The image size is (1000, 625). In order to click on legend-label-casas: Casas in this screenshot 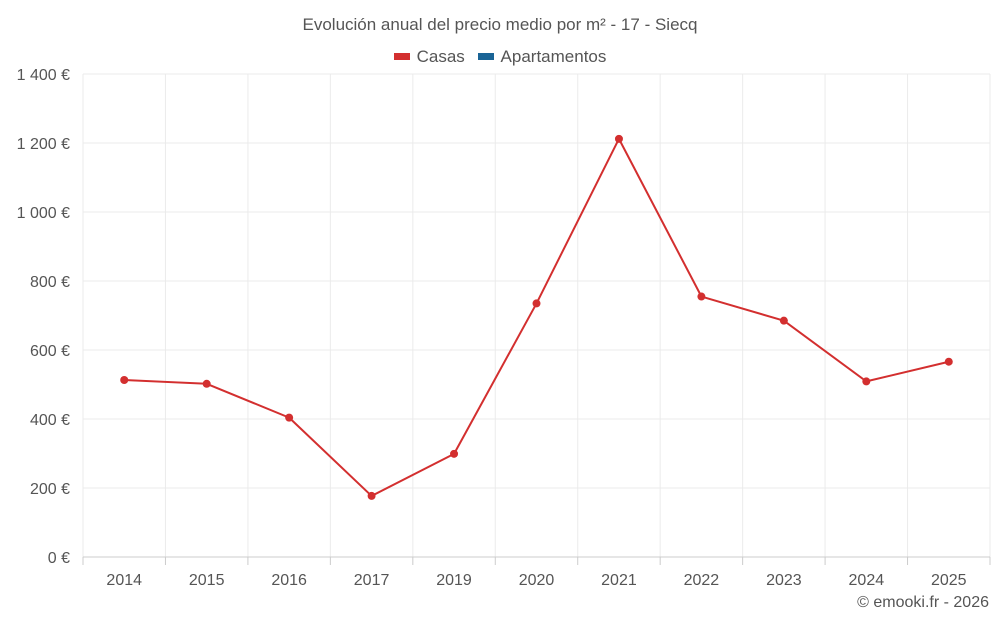, I will do `click(440, 56)`.